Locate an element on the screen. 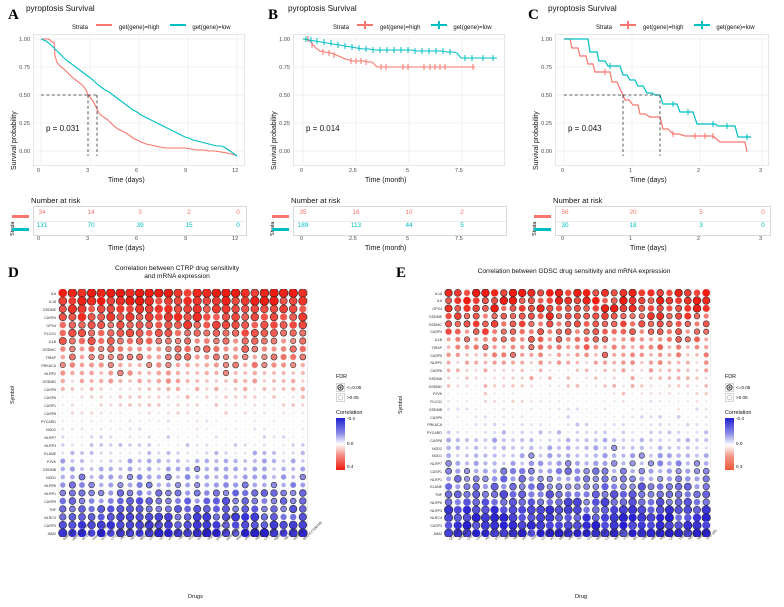  gene-label: NLRP3 is located at coordinates (50, 445).